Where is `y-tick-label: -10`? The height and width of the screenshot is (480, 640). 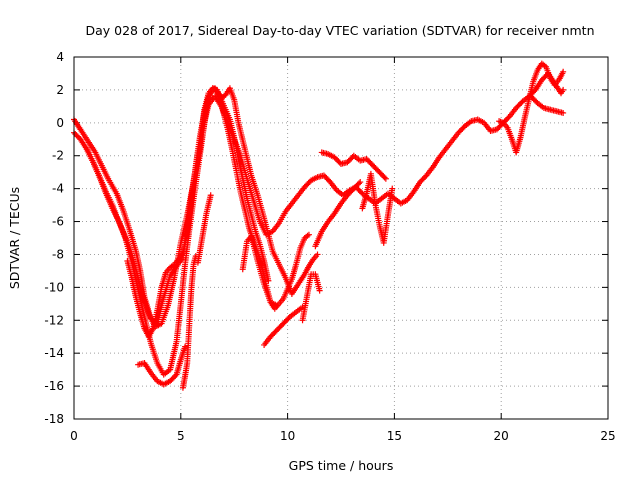 y-tick-label: -10 is located at coordinates (54, 287).